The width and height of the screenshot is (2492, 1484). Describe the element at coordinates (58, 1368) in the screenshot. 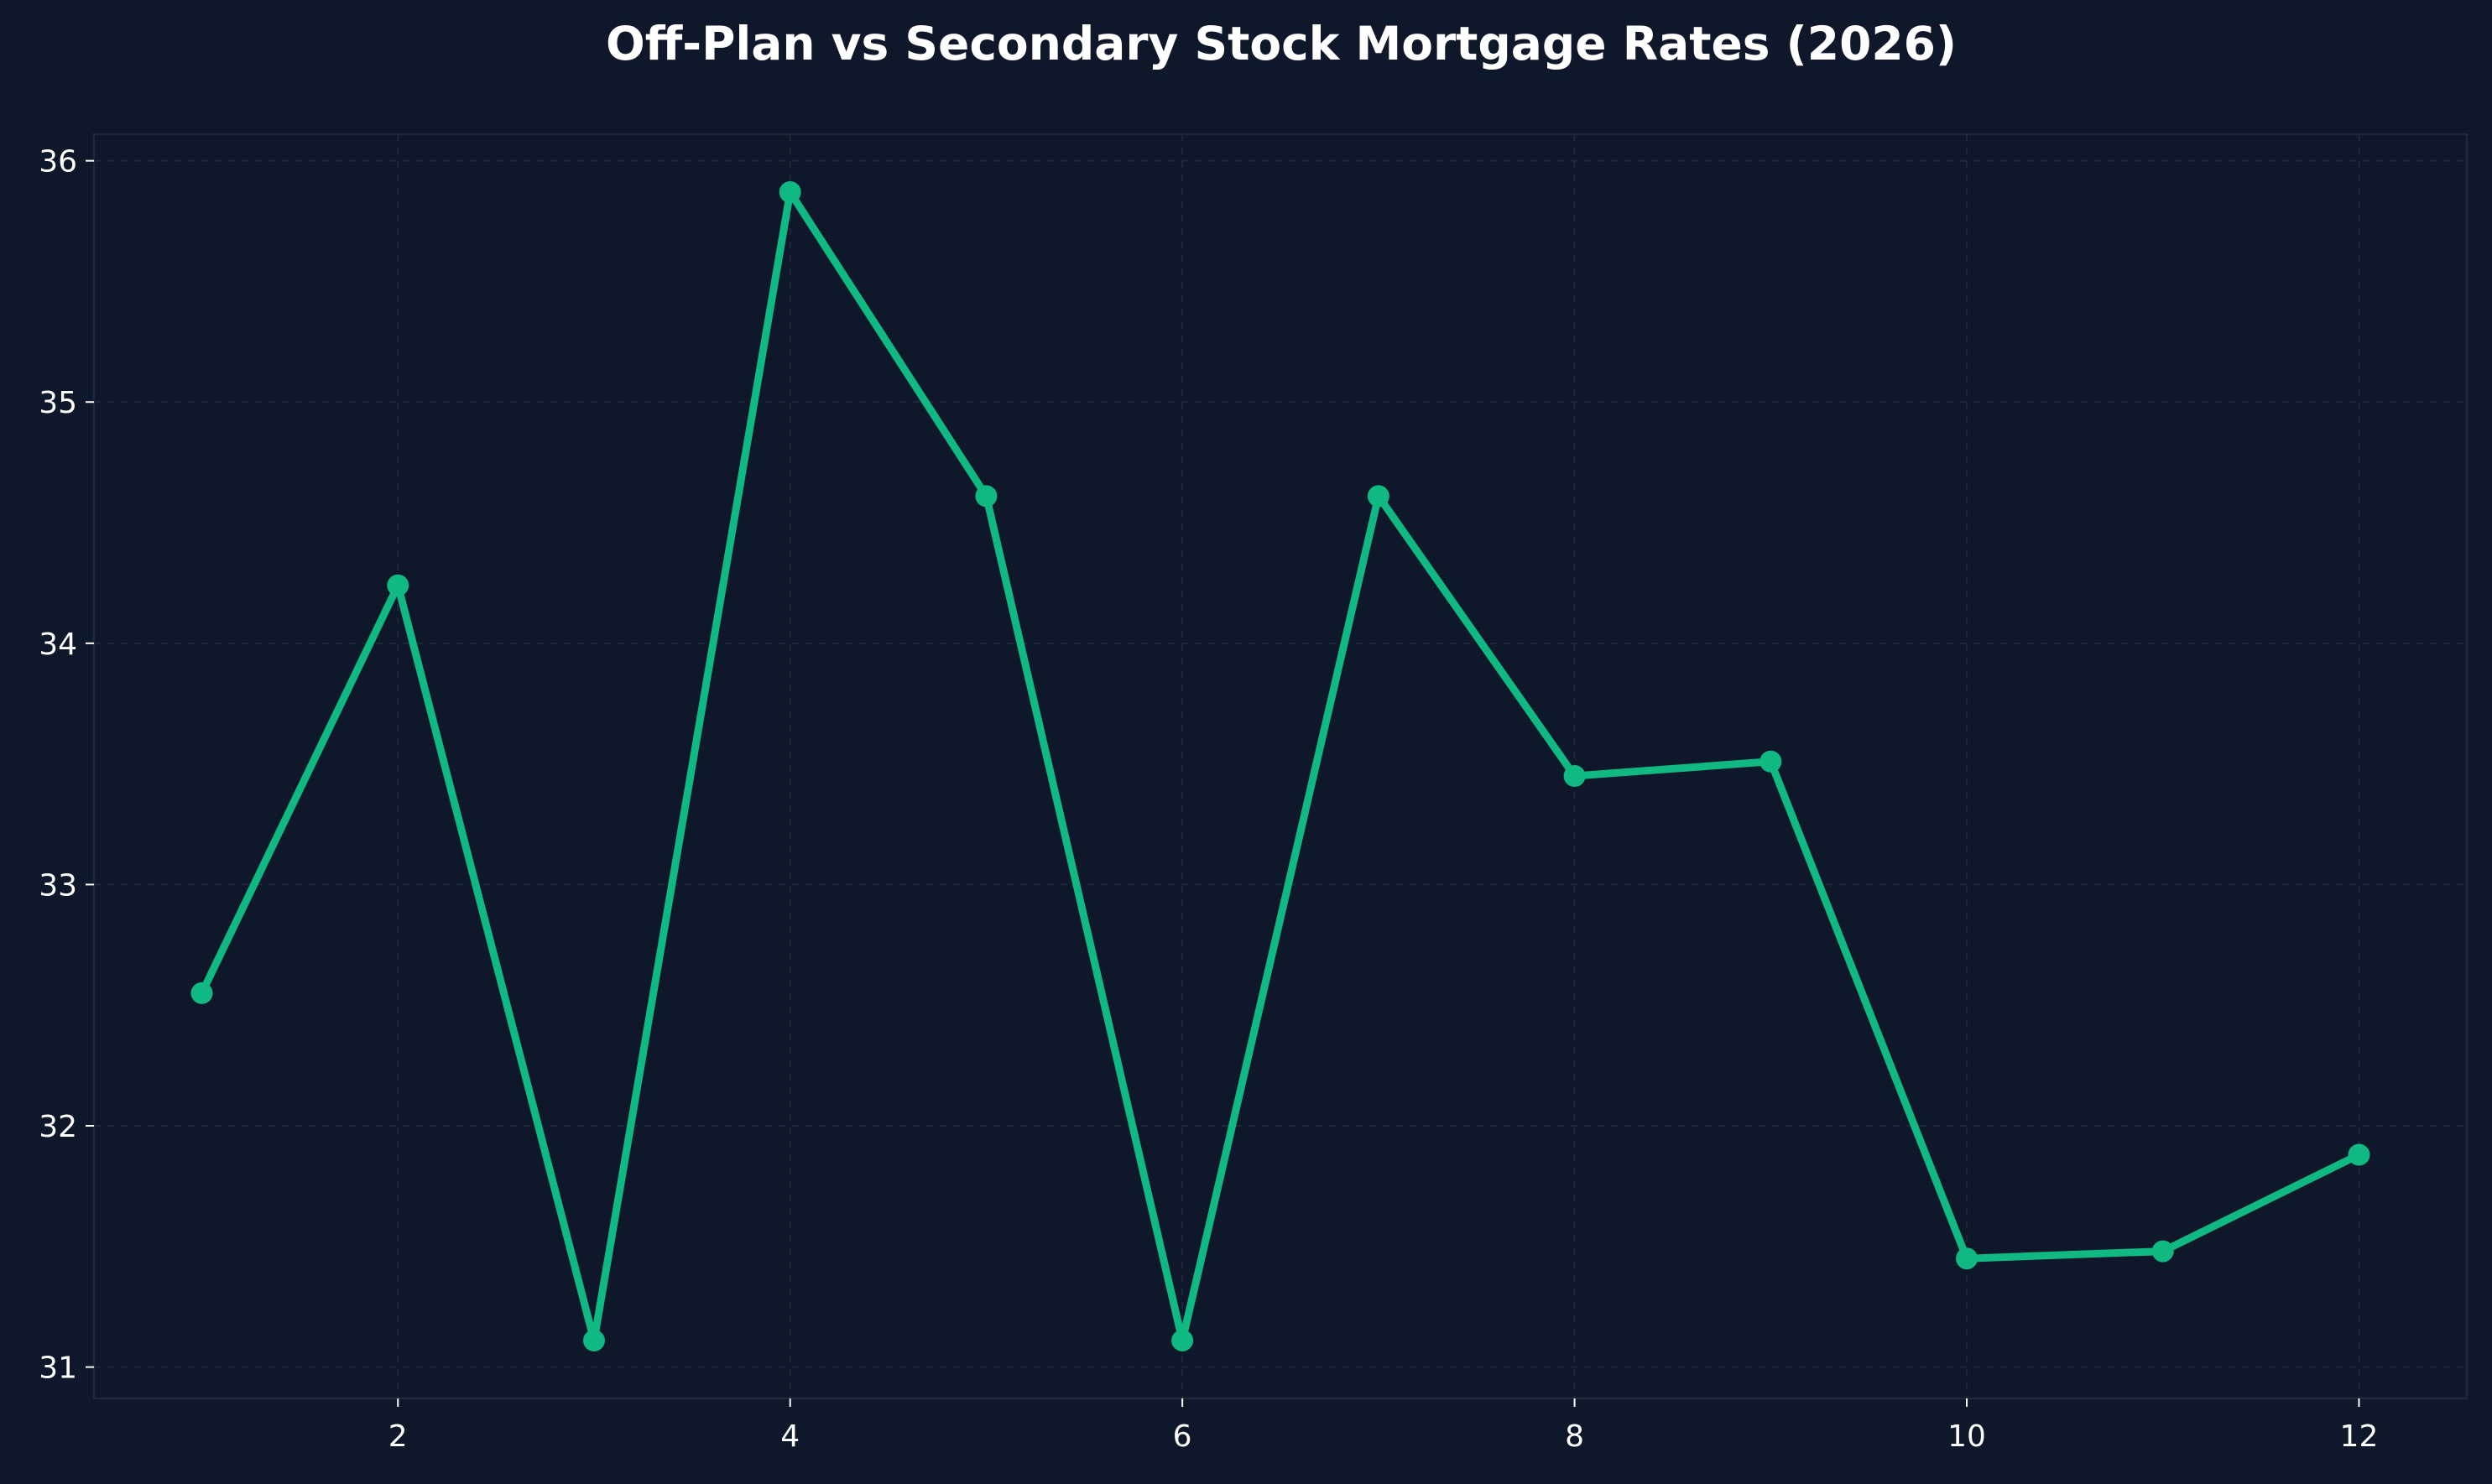

I see `y-tick-label: 31` at that location.